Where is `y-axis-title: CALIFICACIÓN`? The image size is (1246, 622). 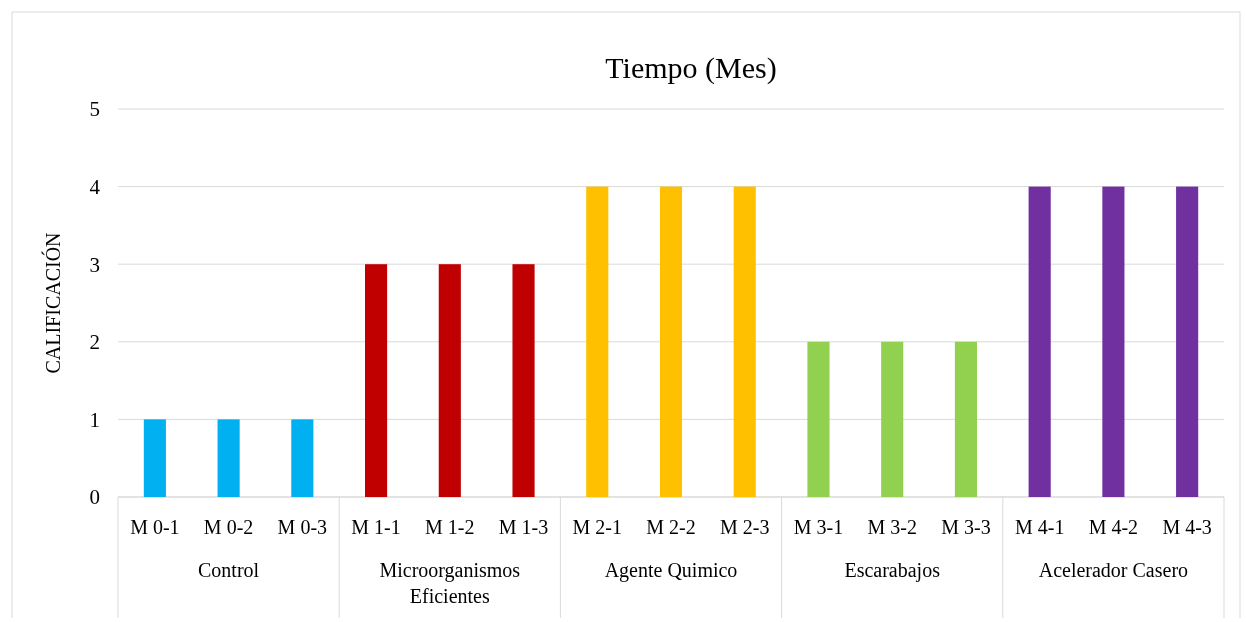
y-axis-title: CALIFICACIÓN is located at coordinates (52, 303).